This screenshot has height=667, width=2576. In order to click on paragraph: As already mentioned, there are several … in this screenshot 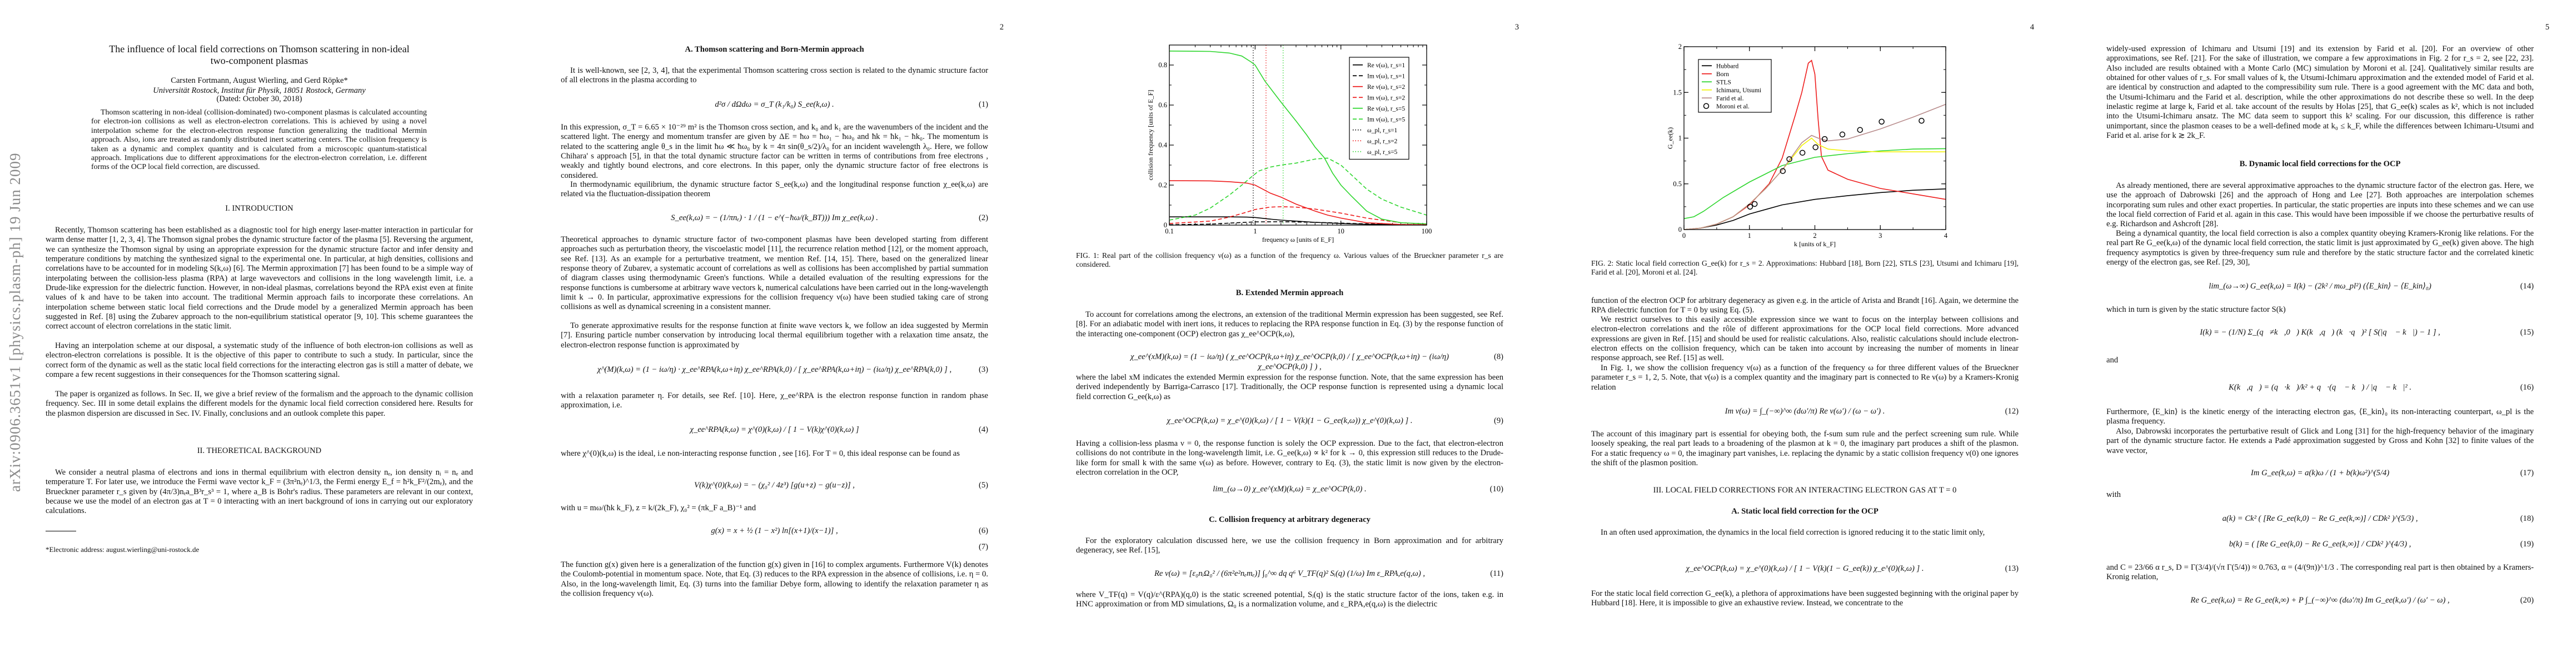, I will do `click(2320, 205)`.